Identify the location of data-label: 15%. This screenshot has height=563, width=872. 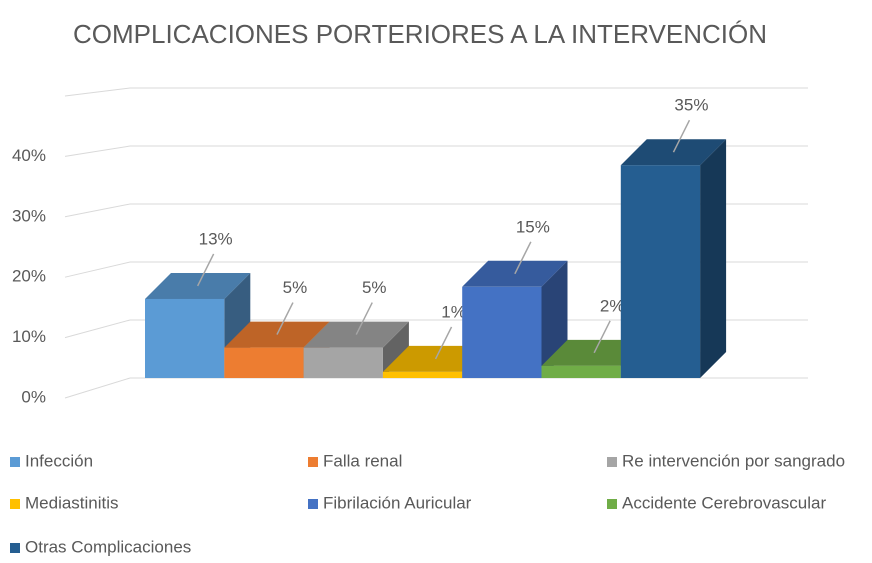
(533, 226).